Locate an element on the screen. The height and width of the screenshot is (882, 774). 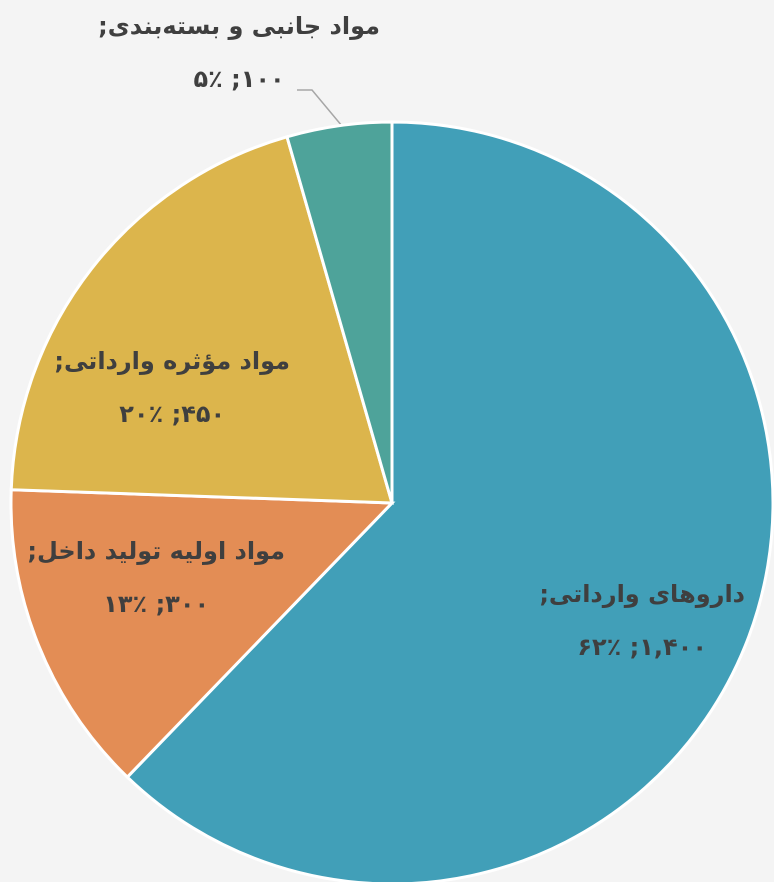
value-label: ۱,۴۰۰; is located at coordinates (668, 647).